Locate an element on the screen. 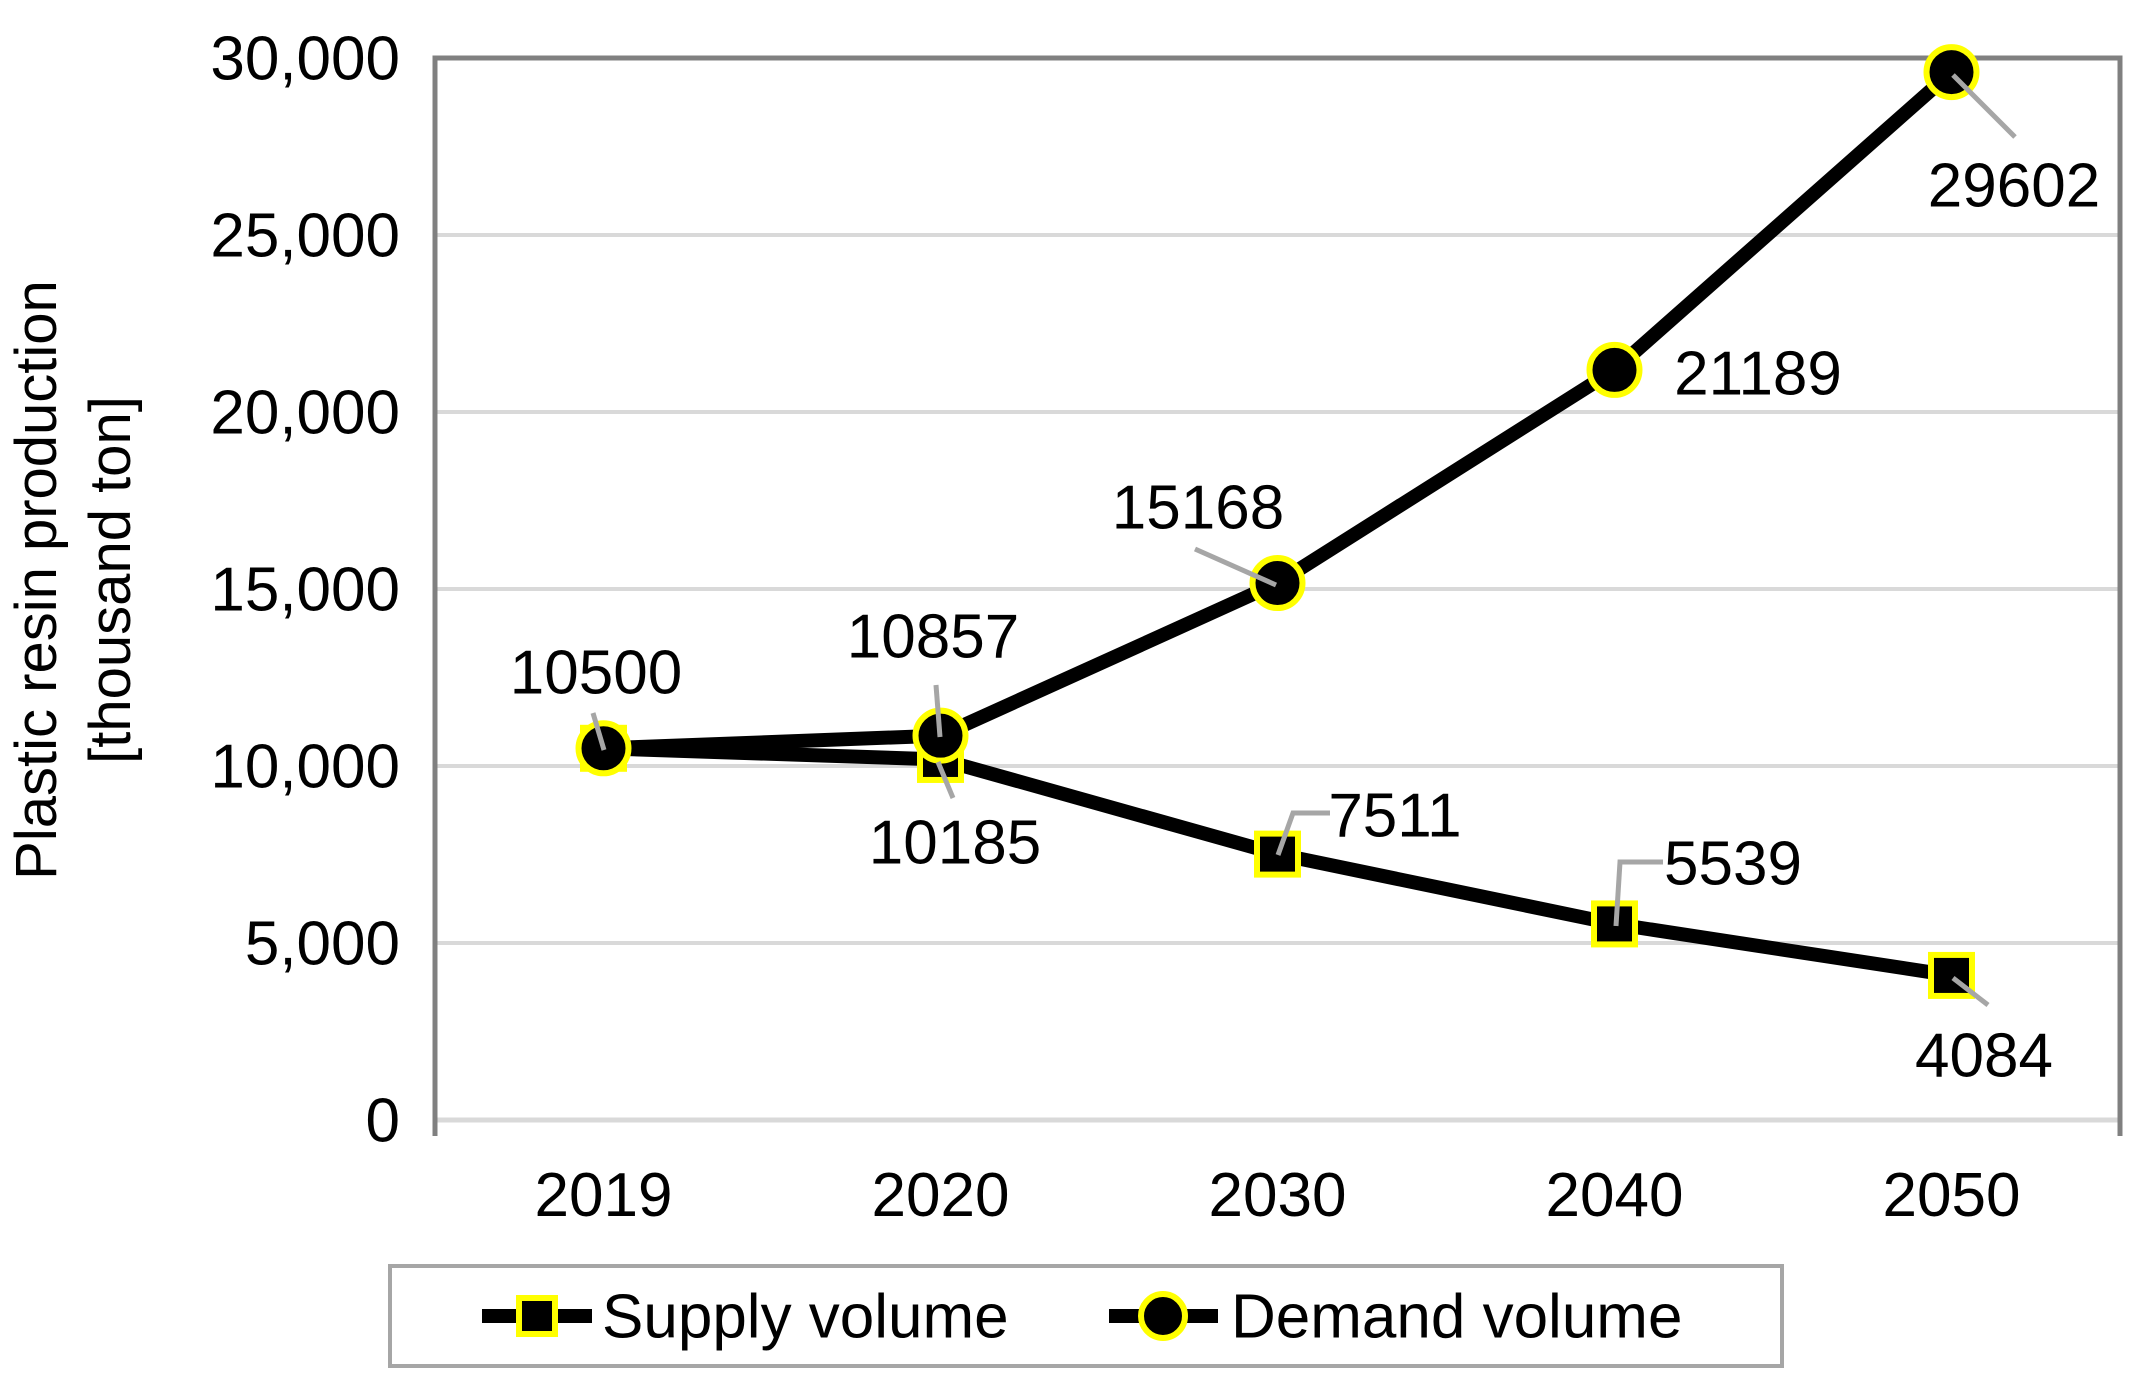 The width and height of the screenshot is (2151, 1399). legend-square-marker is located at coordinates (537, 1316).